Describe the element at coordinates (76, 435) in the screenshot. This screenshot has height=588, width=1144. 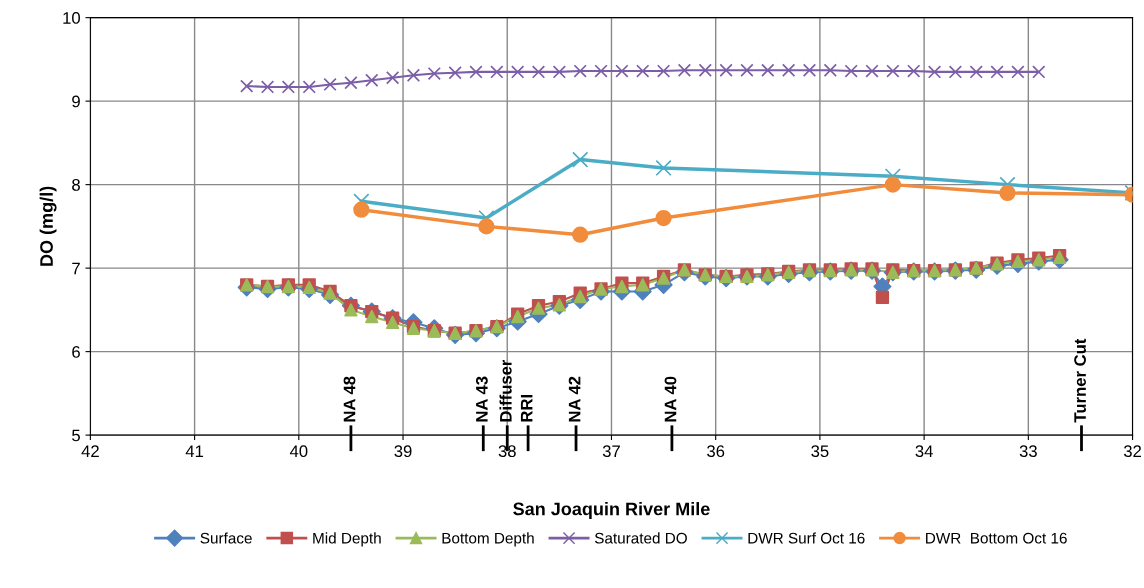
I see `y-tick-label: 5` at that location.